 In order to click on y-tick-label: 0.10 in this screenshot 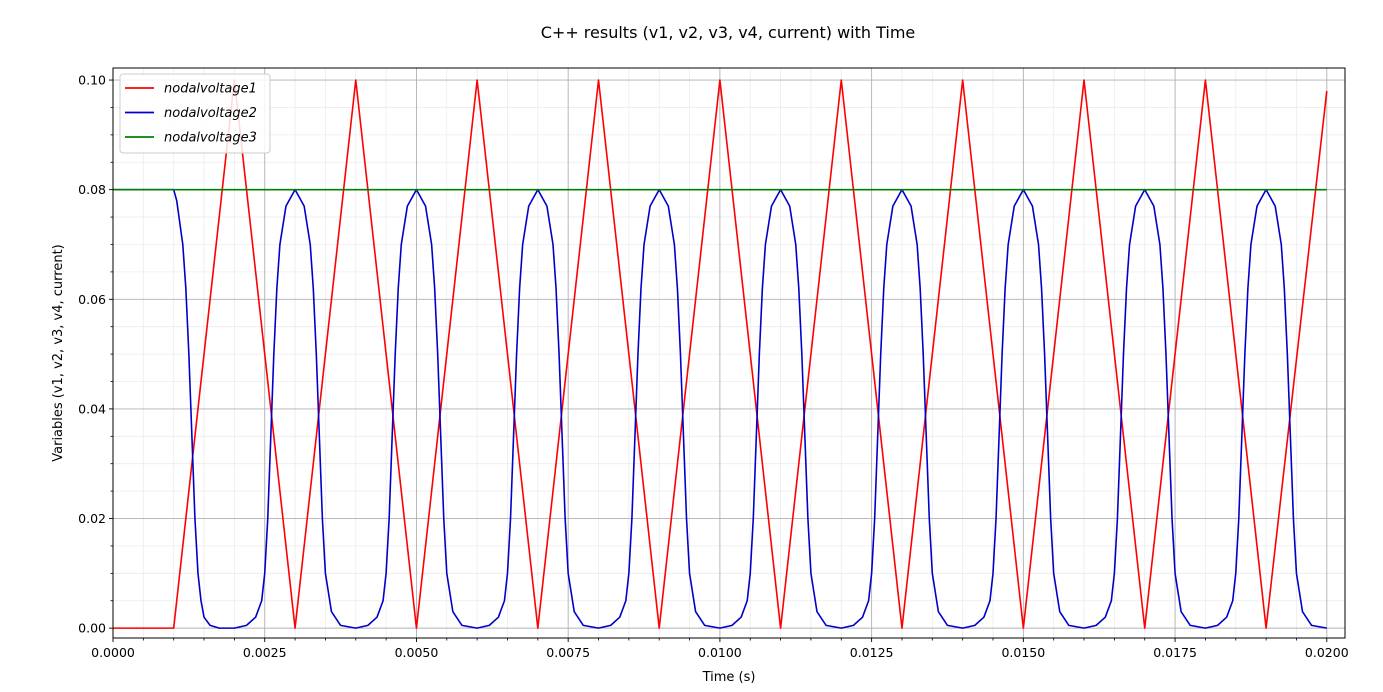, I will do `click(92, 80)`.